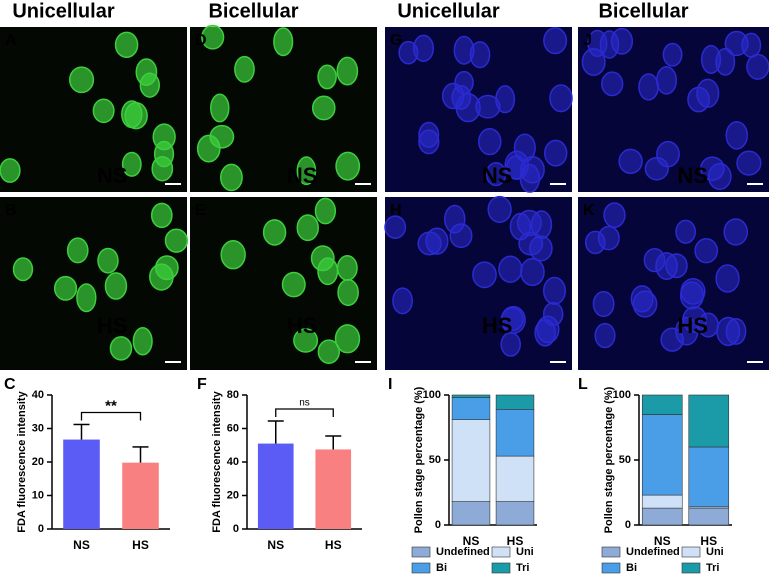  I want to click on y-axis-label: Pollen stage percentage (%), so click(609, 459).